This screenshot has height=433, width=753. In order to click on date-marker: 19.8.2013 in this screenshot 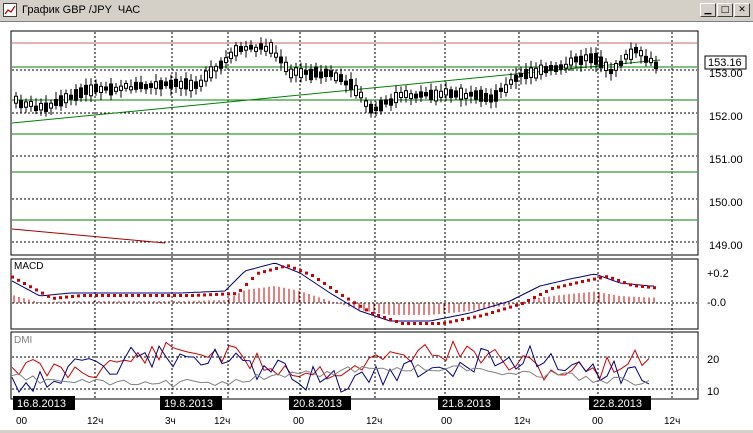, I will do `click(191, 403)`.